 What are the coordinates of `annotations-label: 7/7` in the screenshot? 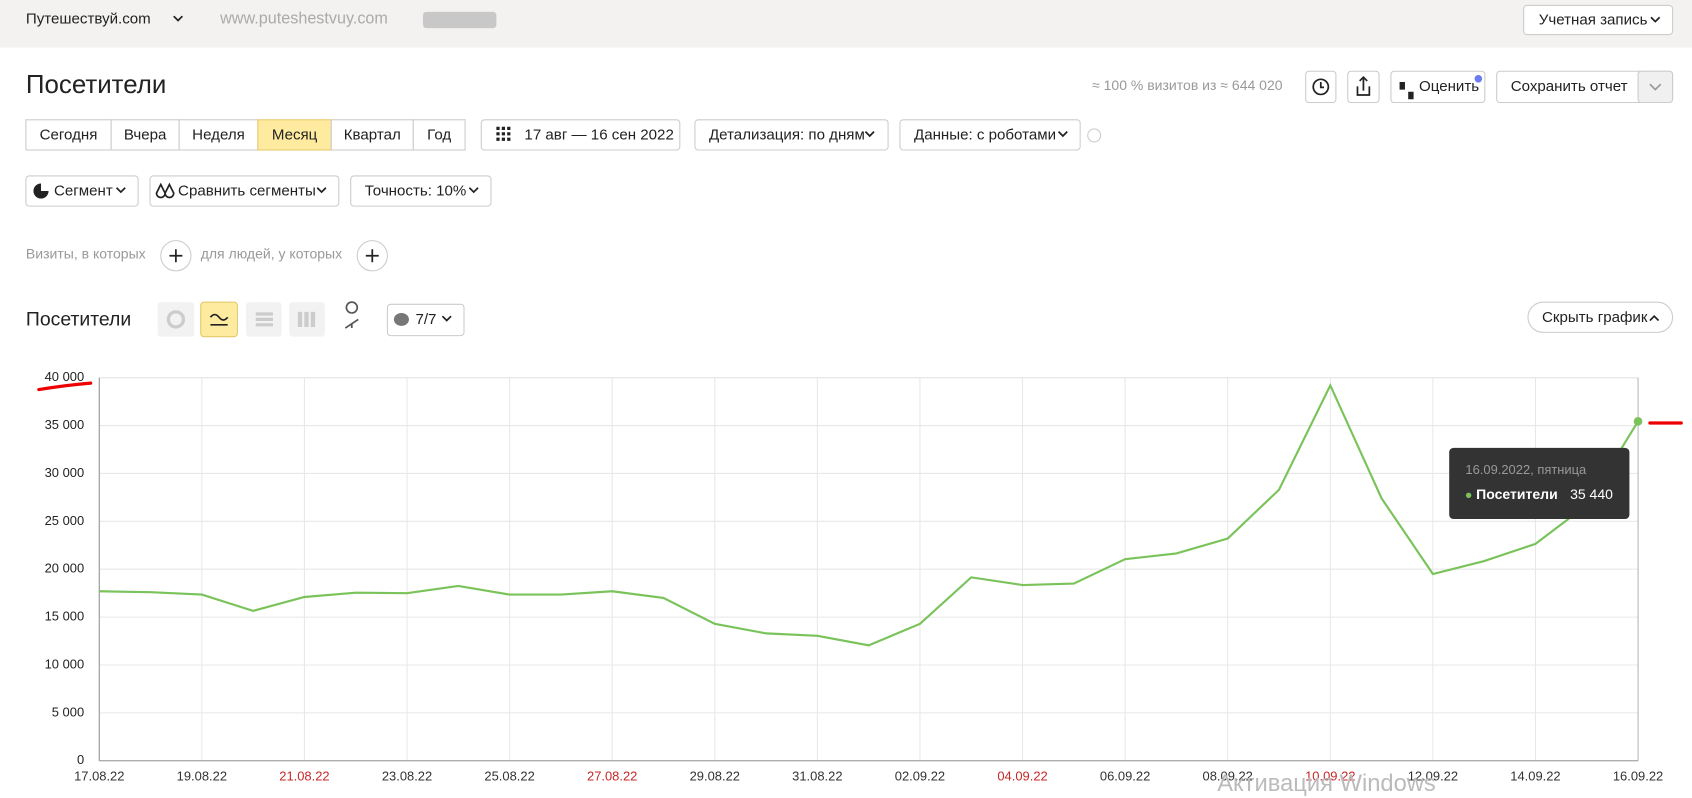 It's located at (425, 319).